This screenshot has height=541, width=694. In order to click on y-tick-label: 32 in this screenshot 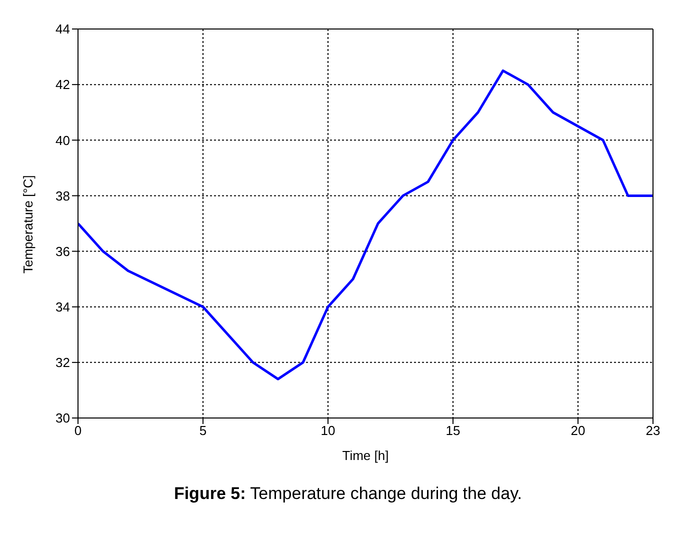, I will do `click(63, 362)`.